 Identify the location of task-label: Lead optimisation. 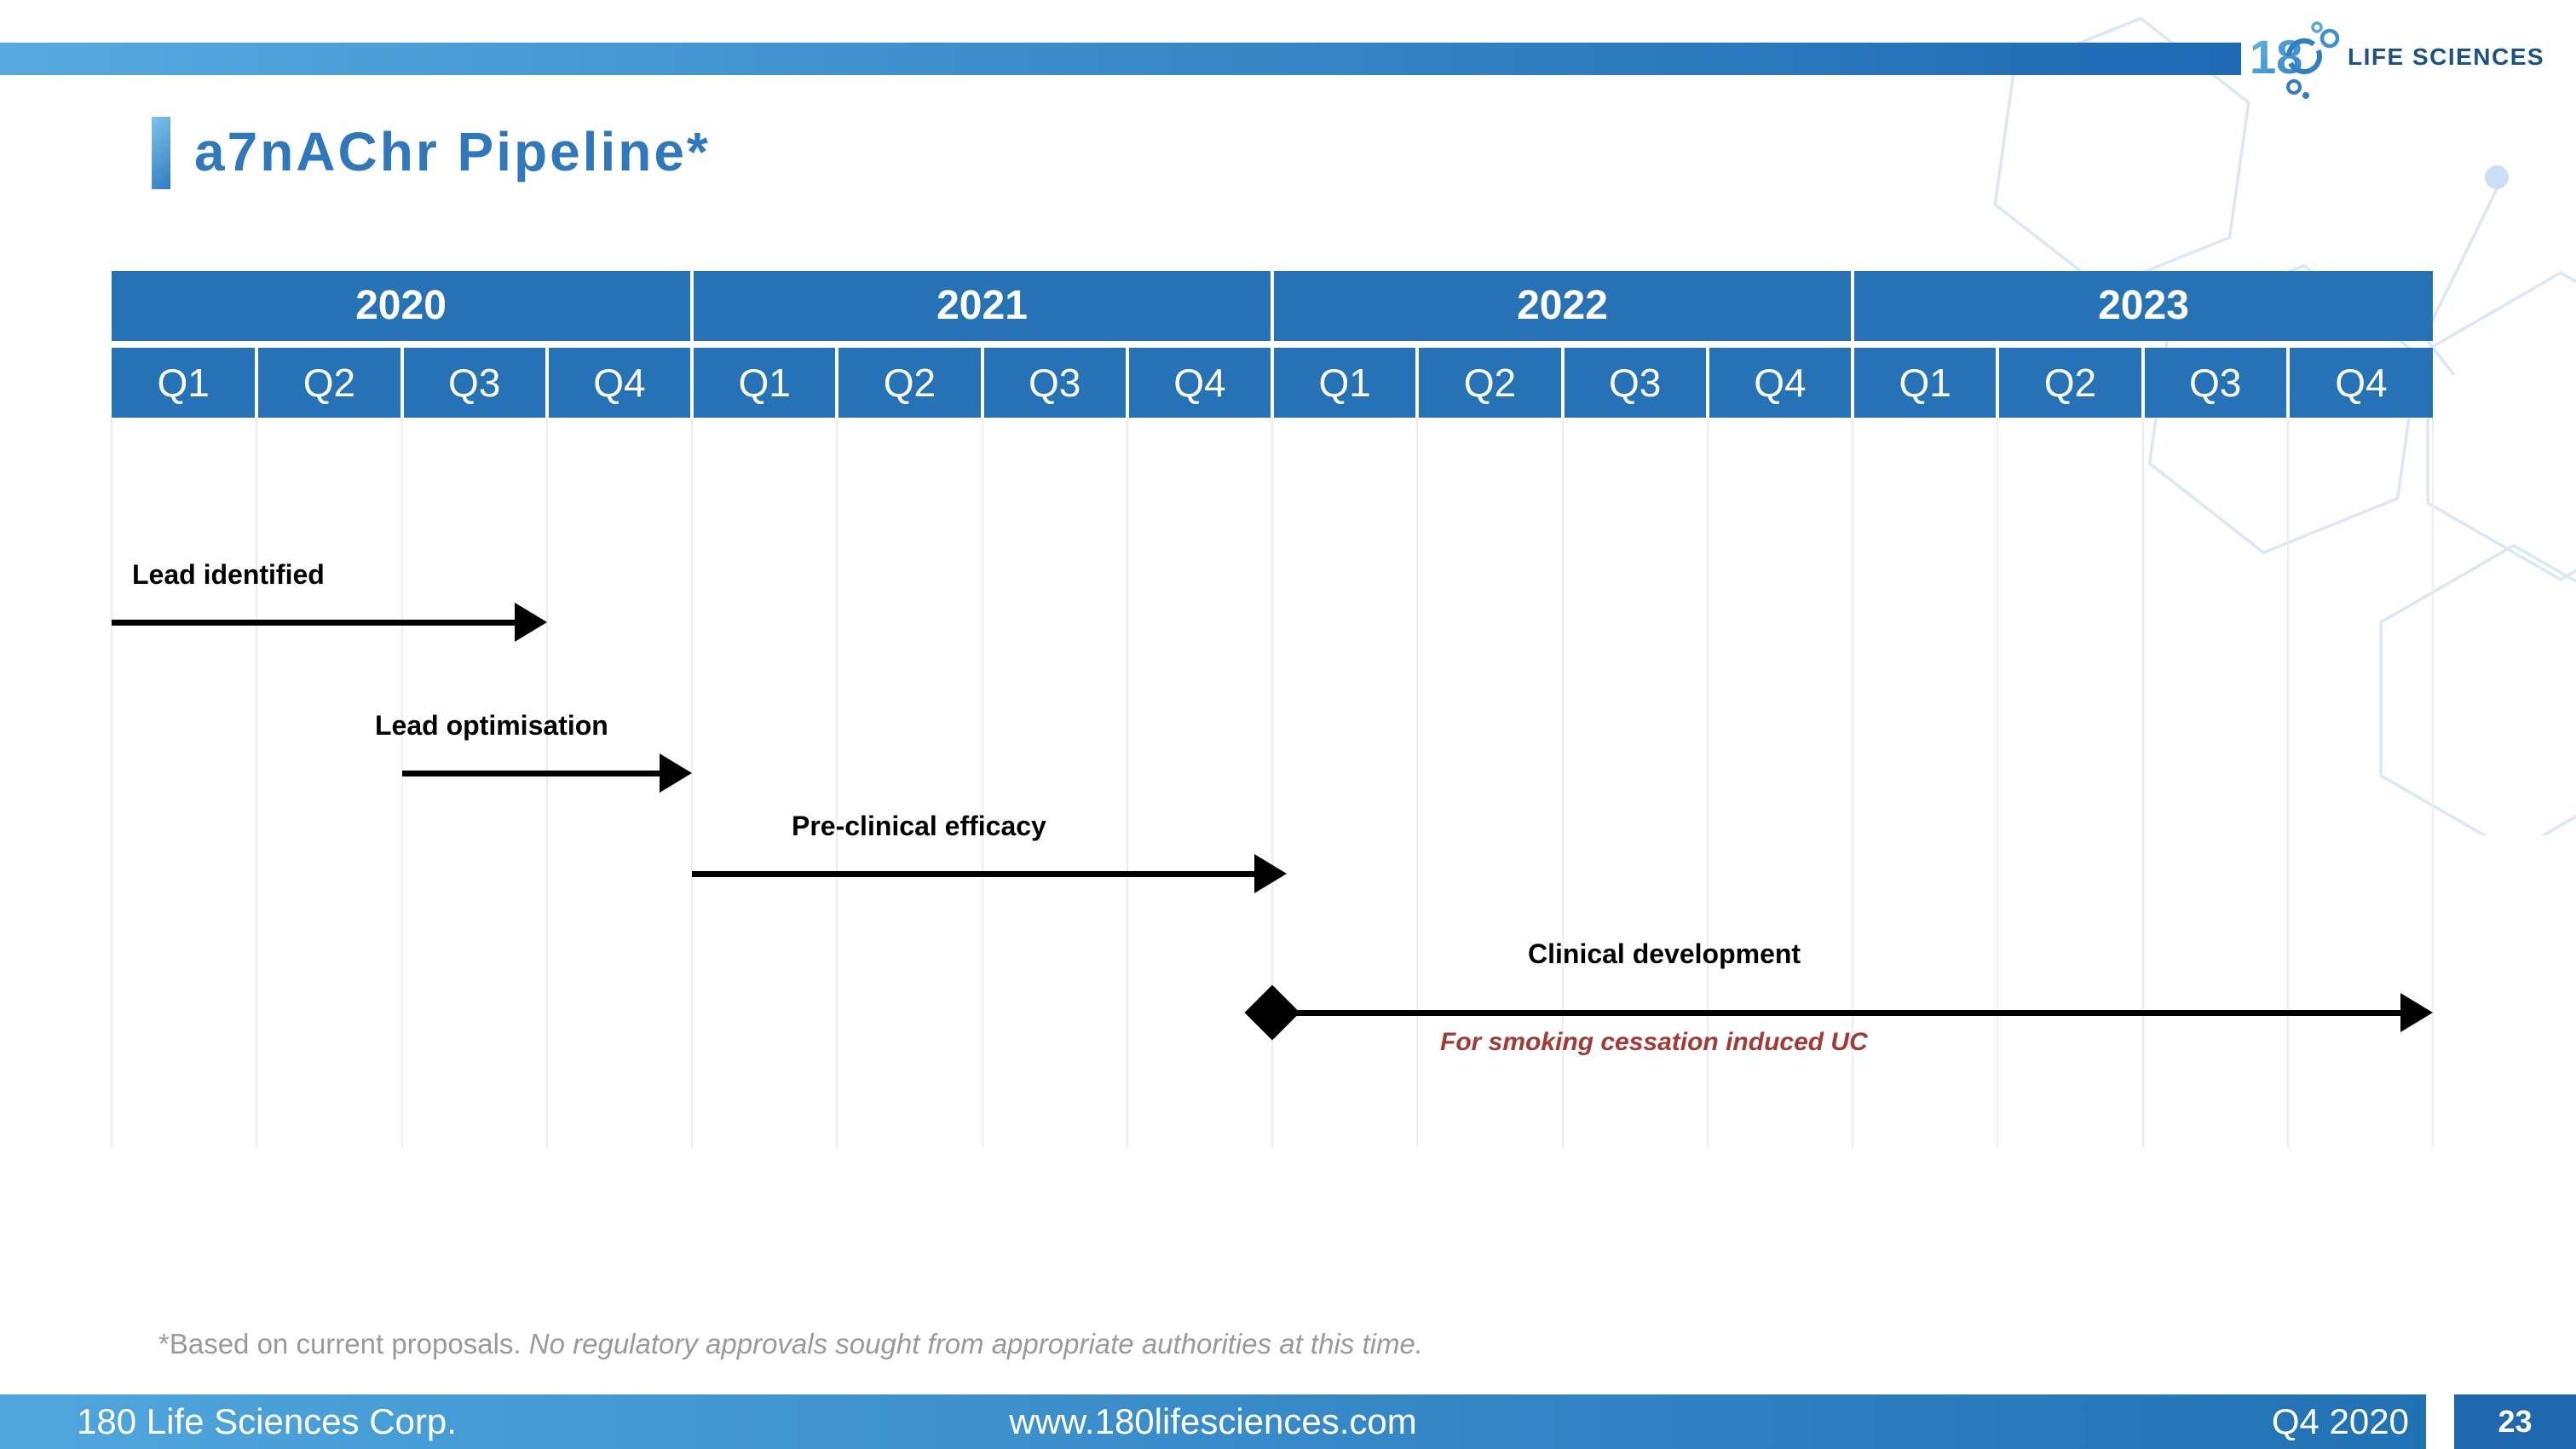
(491, 725).